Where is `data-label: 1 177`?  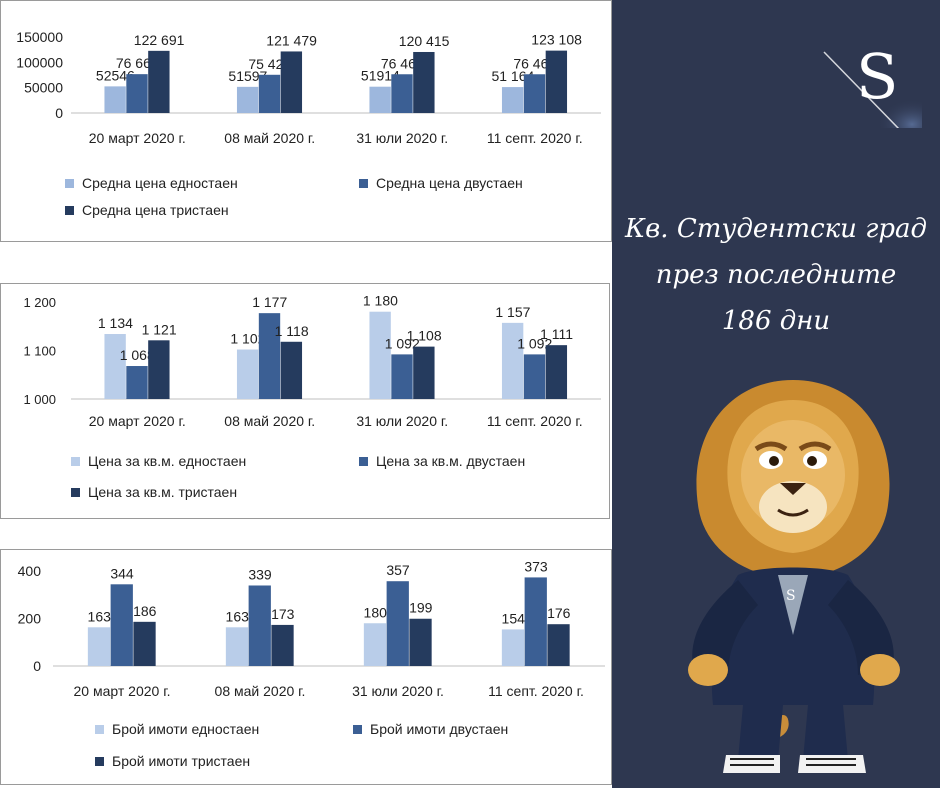 data-label: 1 177 is located at coordinates (269, 302).